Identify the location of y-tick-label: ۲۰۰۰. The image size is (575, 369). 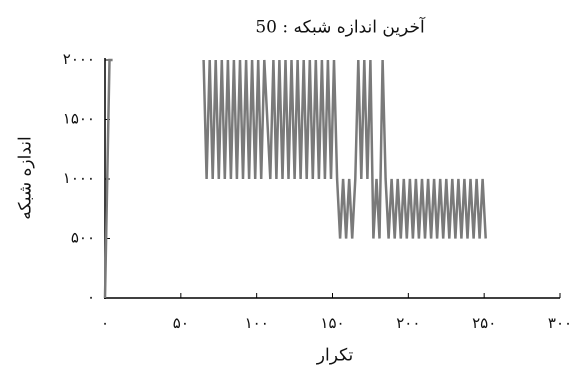
(79, 59).